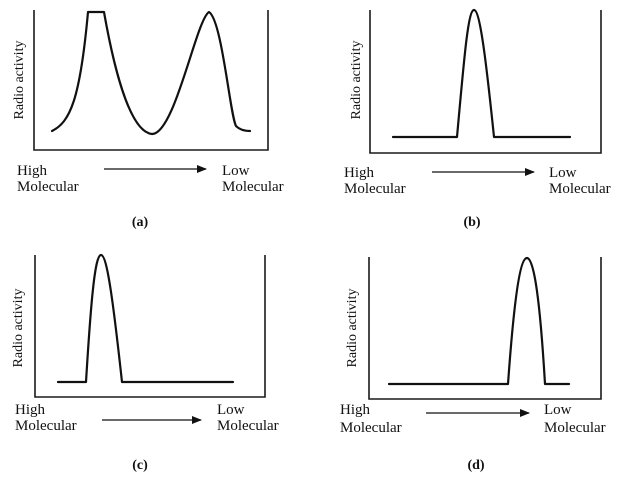 The image size is (631, 477). What do you see at coordinates (30, 410) in the screenshot?
I see `panel-c-x-left-line1: High` at bounding box center [30, 410].